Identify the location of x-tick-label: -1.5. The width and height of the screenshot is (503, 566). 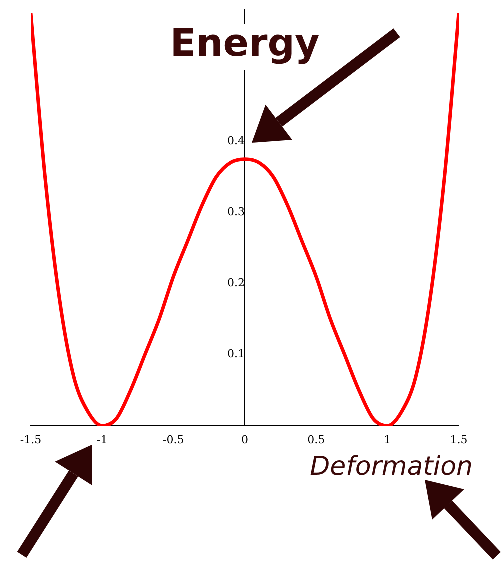
(31, 439).